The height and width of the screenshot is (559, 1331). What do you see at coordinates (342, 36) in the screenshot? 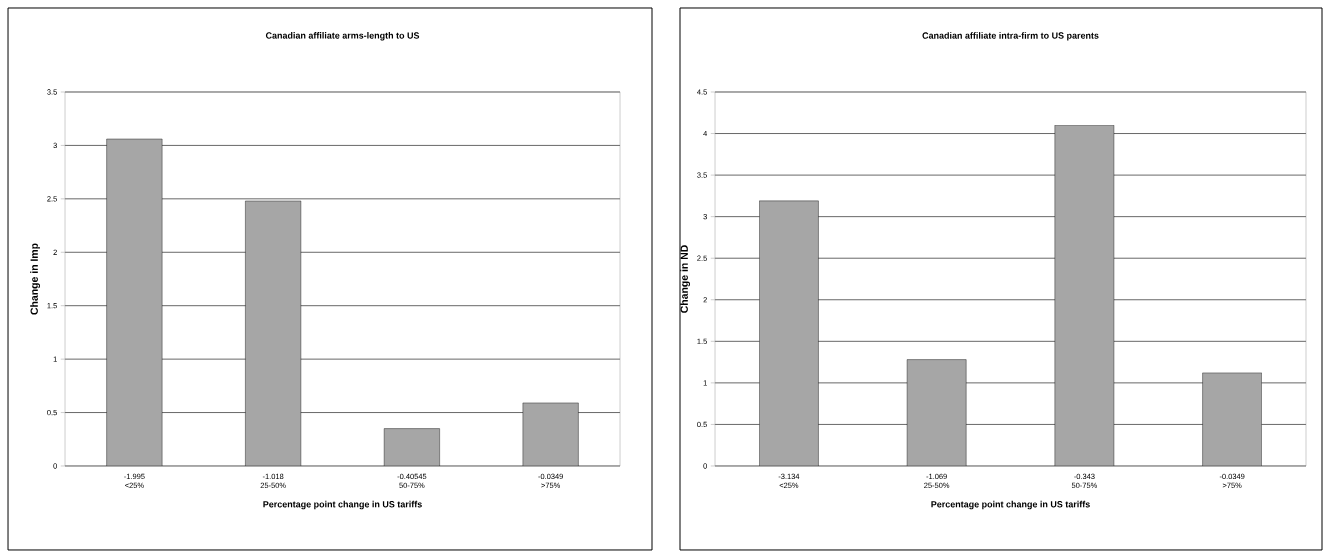
I see `chart-title: Canadian affiliate arms-length to US` at bounding box center [342, 36].